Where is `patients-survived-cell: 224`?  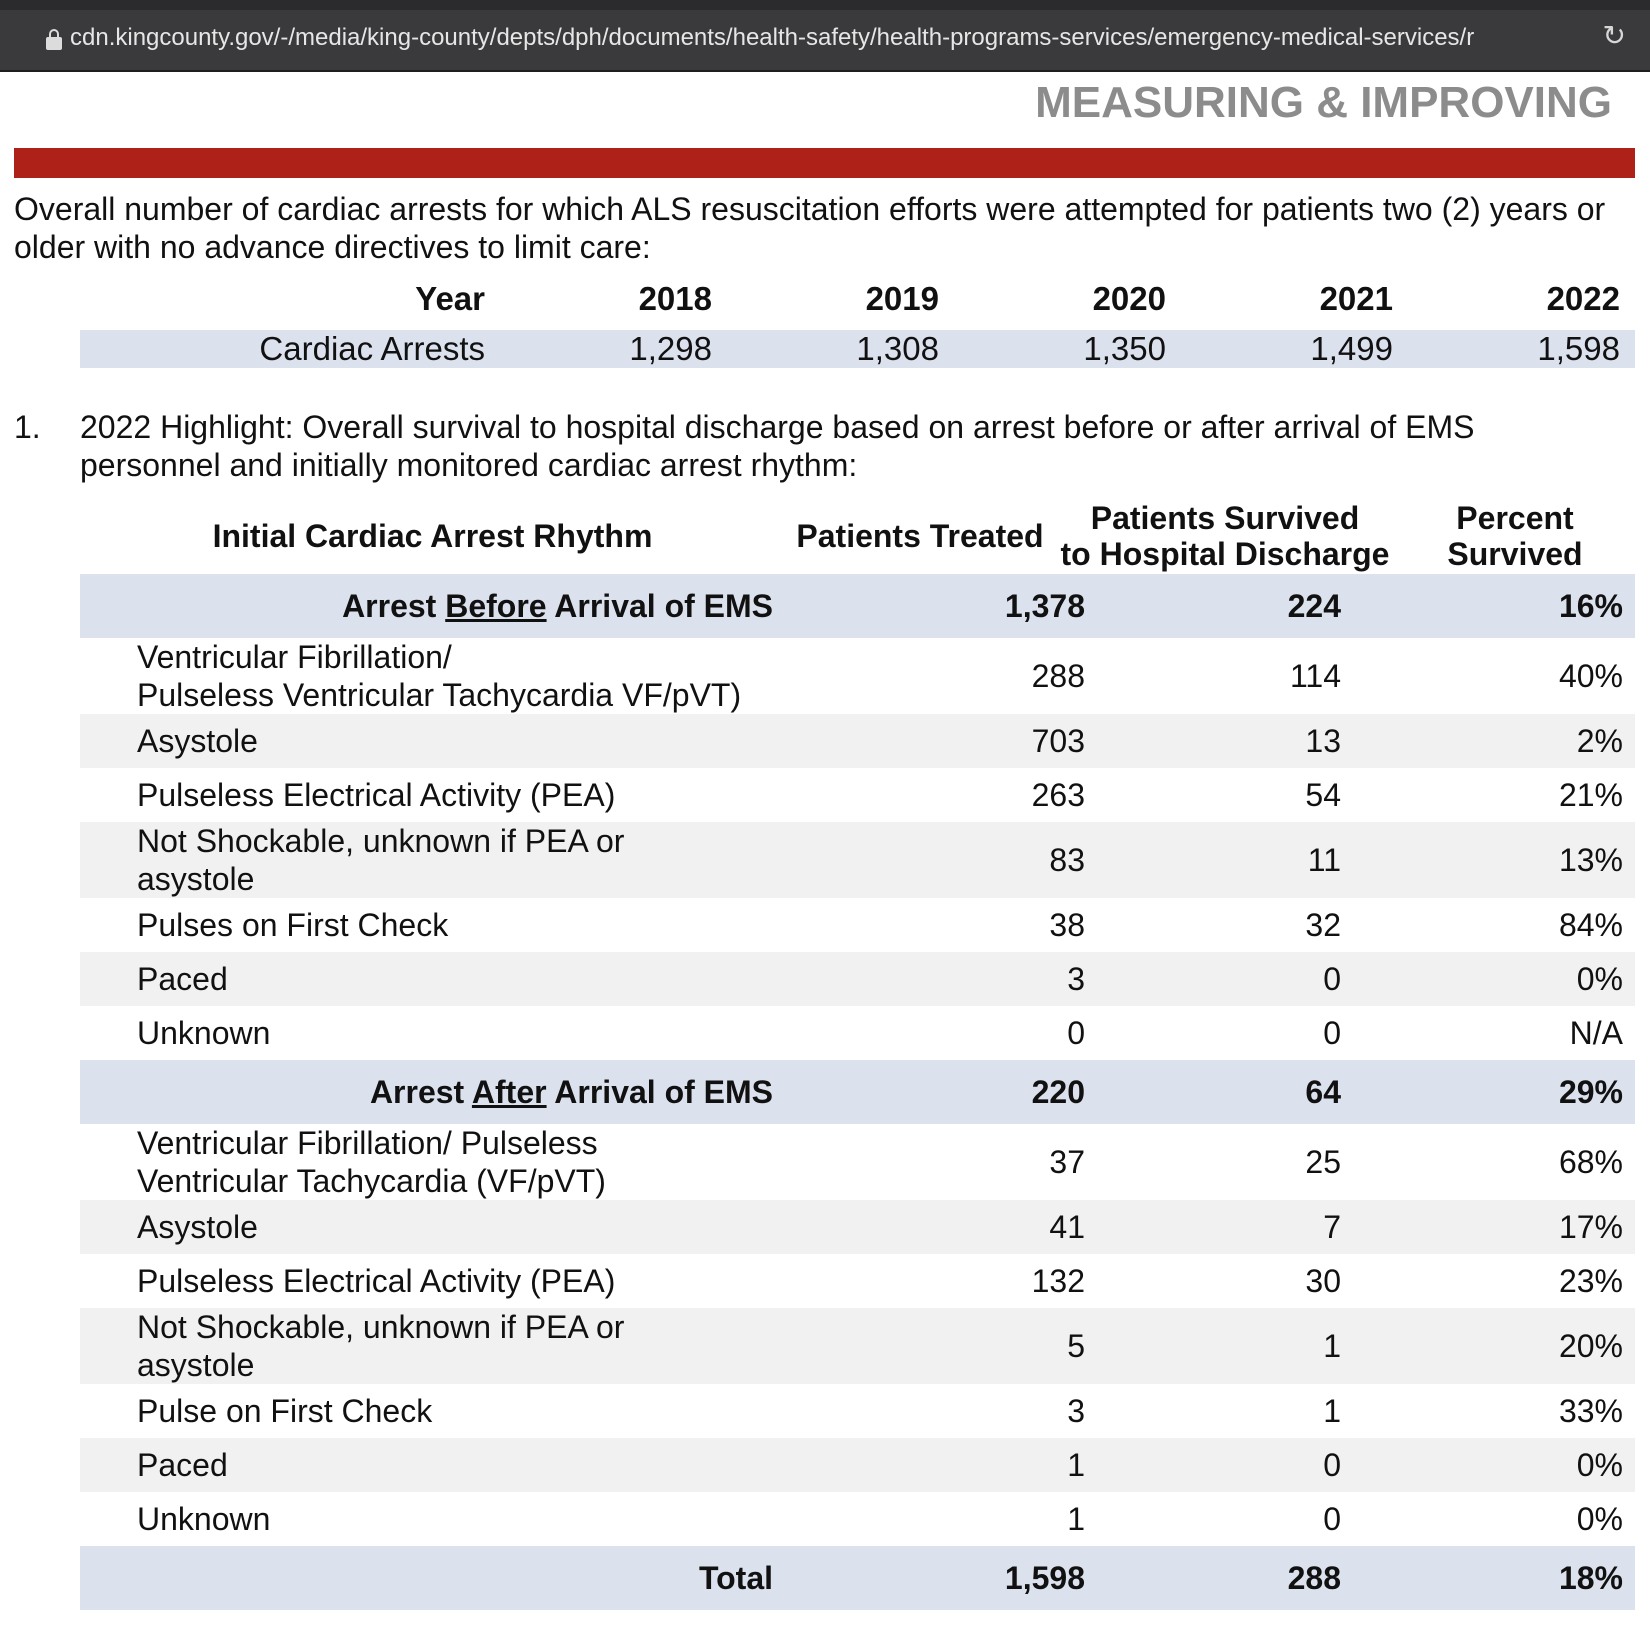 patients-survived-cell: 224 is located at coordinates (1314, 606).